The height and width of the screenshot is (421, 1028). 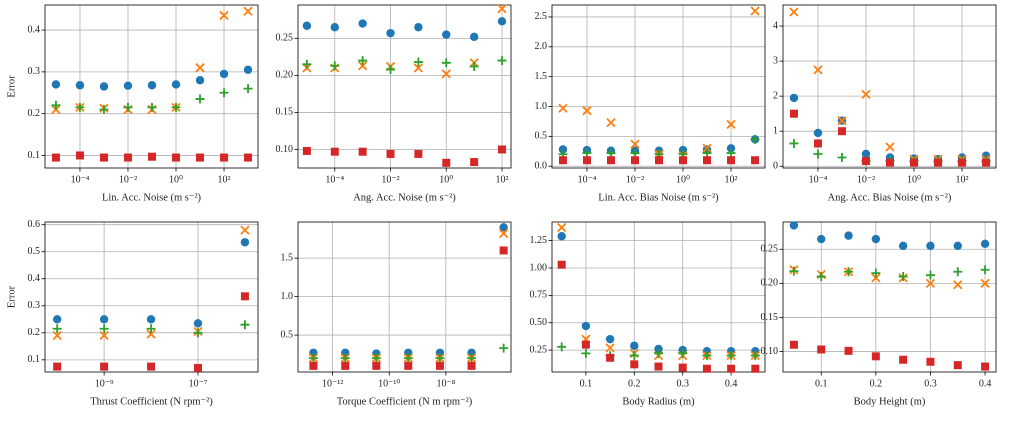 I want to click on y-tick-label: 0.10, so click(x=770, y=351).